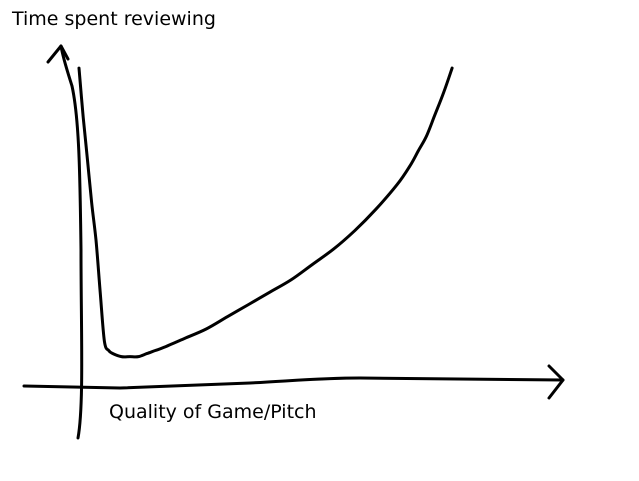  Describe the element at coordinates (71, 242) in the screenshot. I see `y-axis-line` at that location.